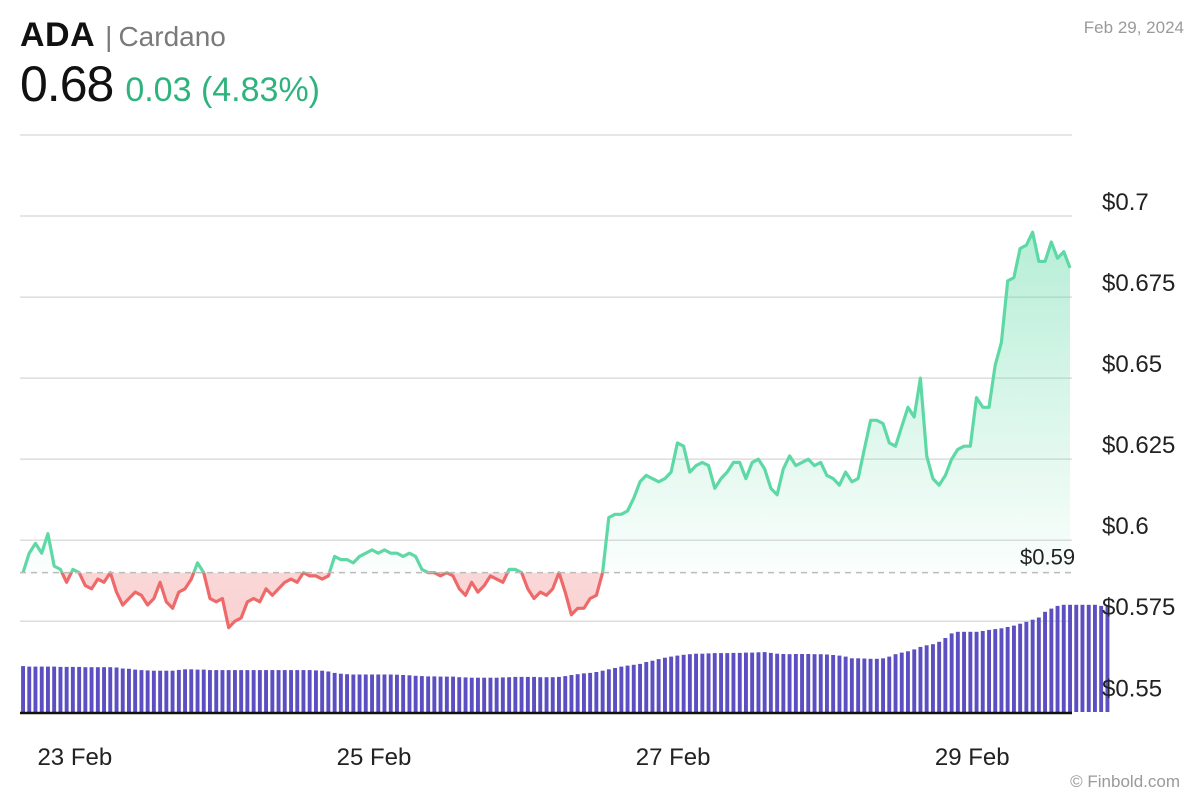 Image resolution: width=1200 pixels, height=800 pixels. What do you see at coordinates (172, 36) in the screenshot?
I see `asset-name: Cardano` at bounding box center [172, 36].